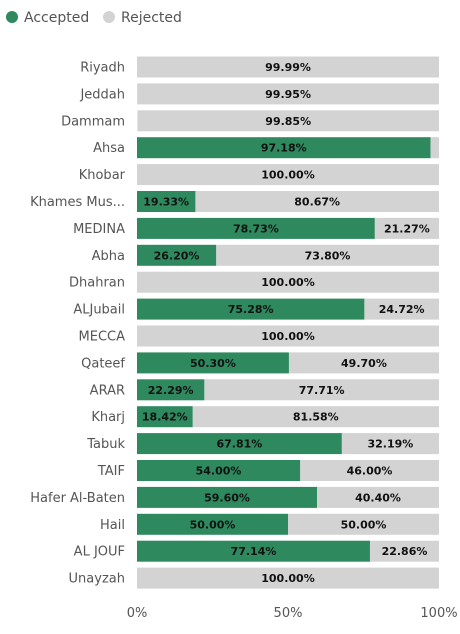 The image size is (460, 634). Describe the element at coordinates (108, 417) in the screenshot. I see `category-label: Kharj` at that location.